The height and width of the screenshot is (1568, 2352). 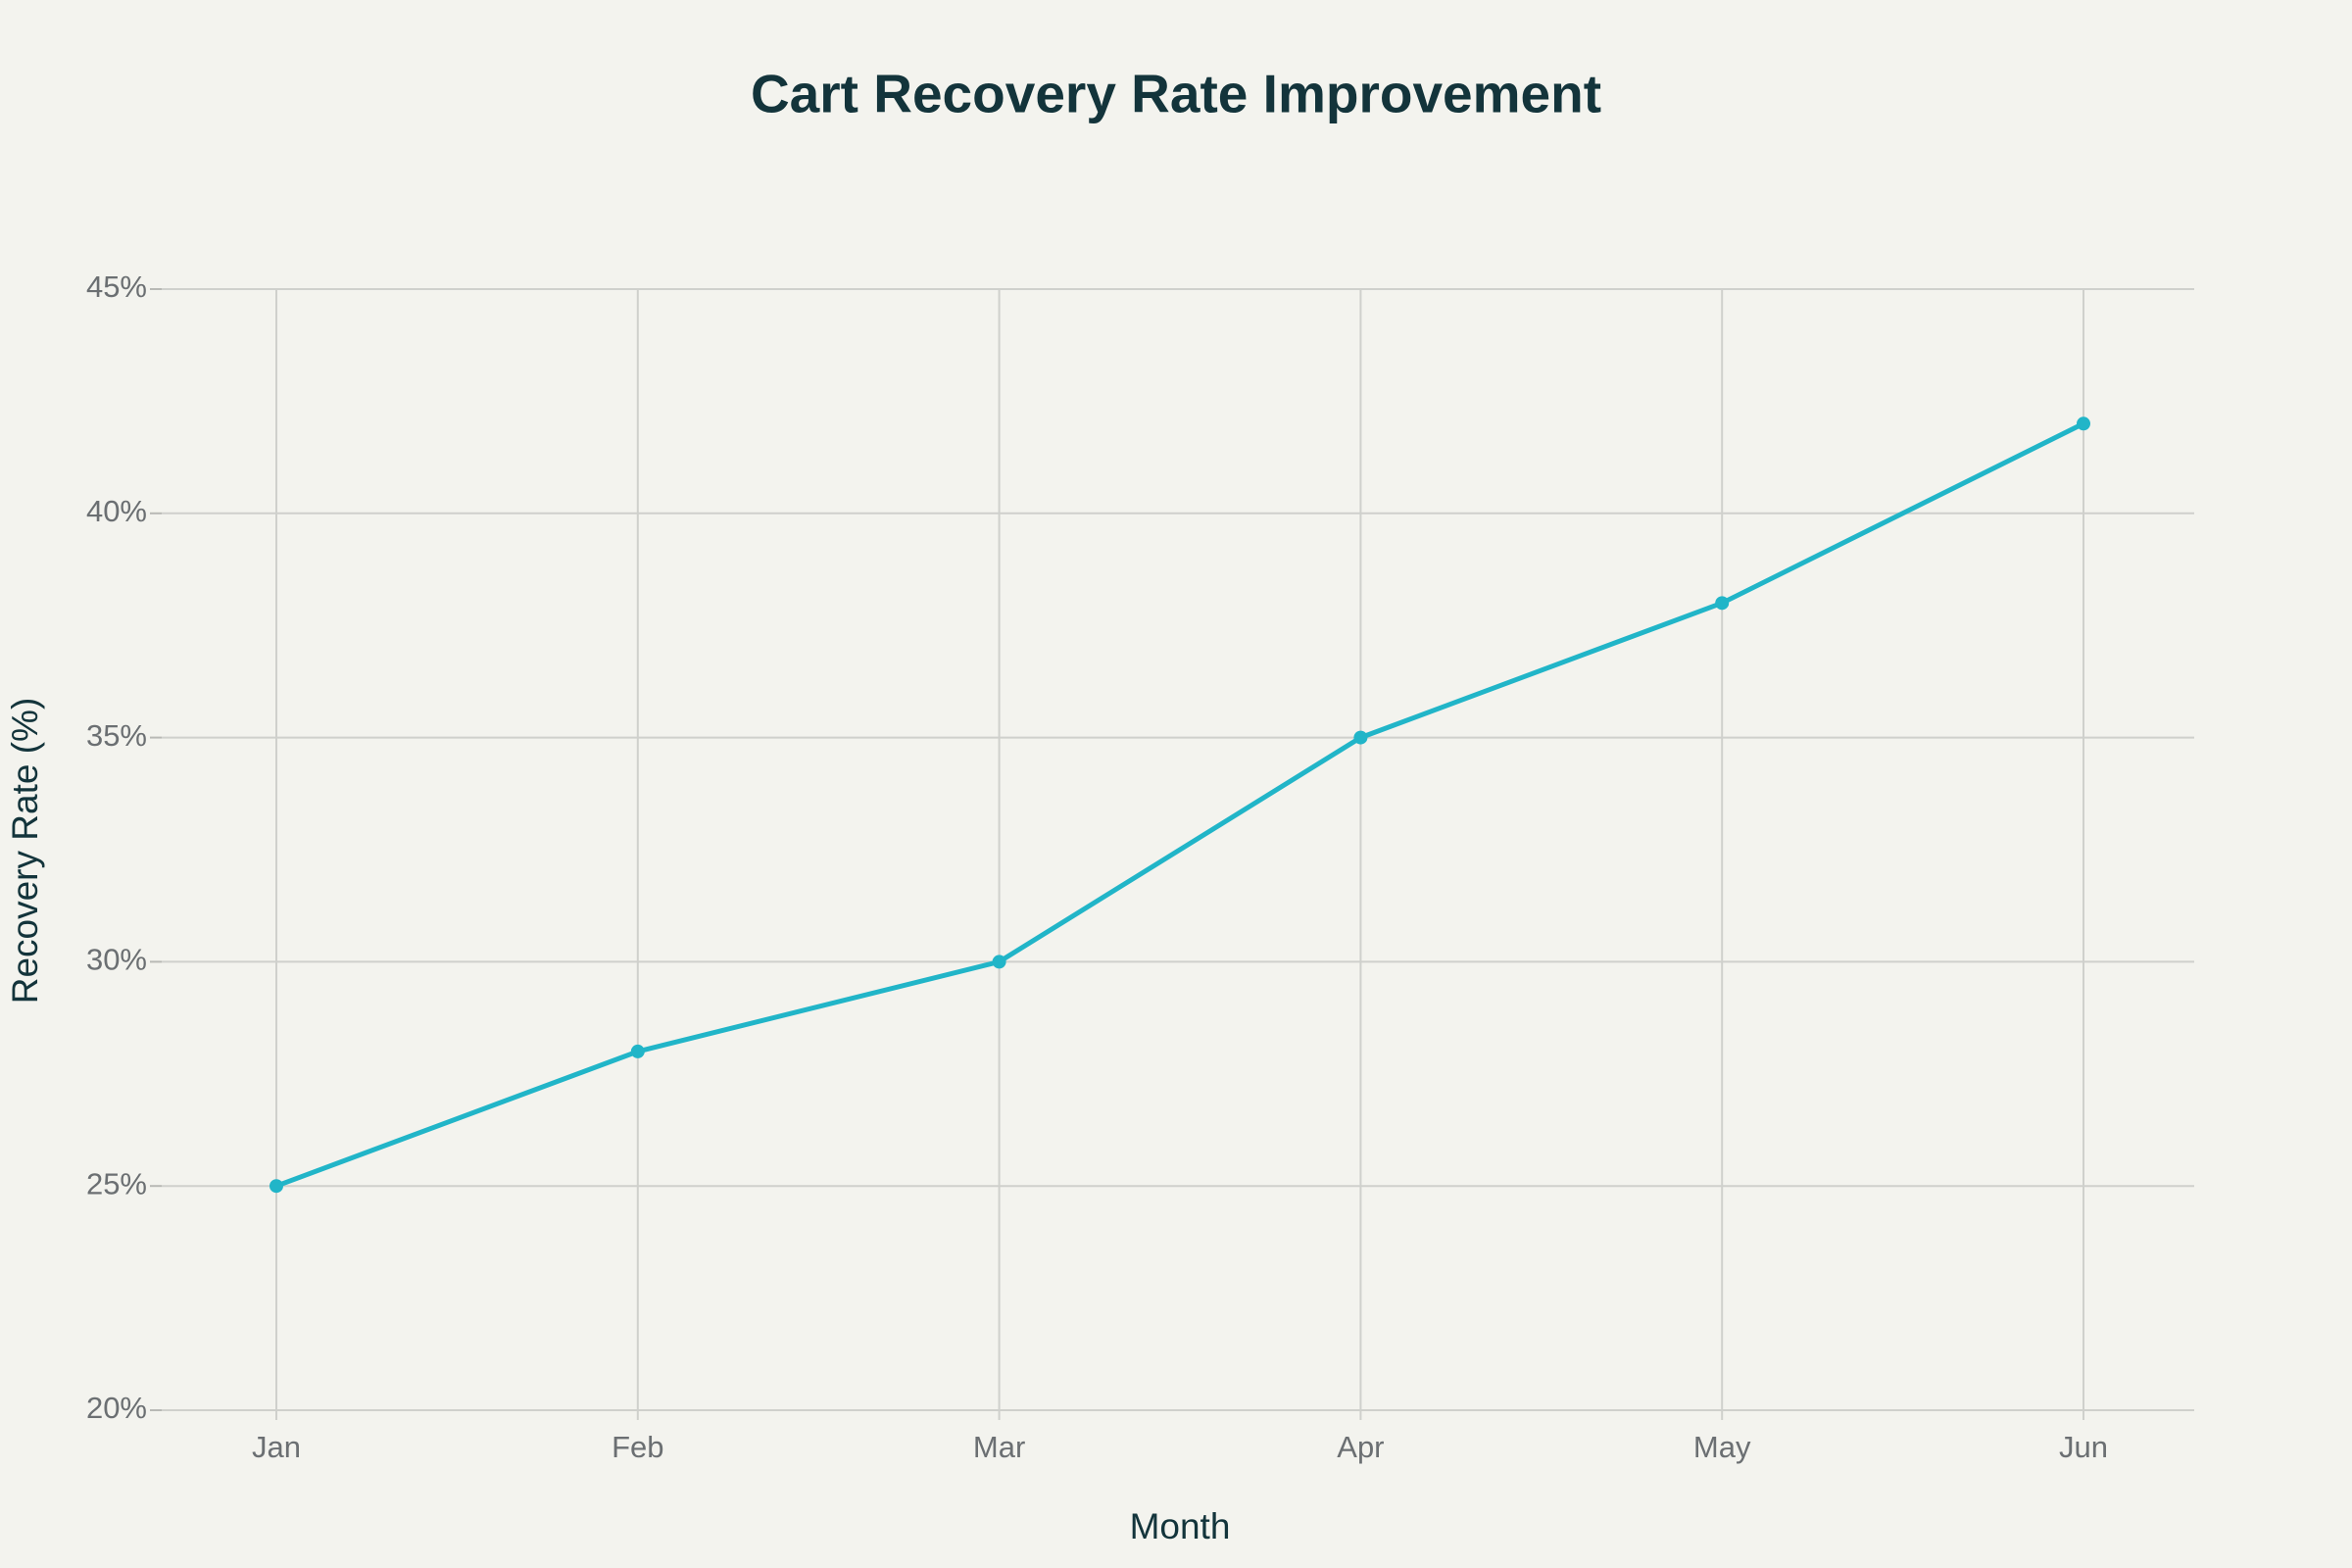 I want to click on x-tick-label: Jun, so click(x=2083, y=1447).